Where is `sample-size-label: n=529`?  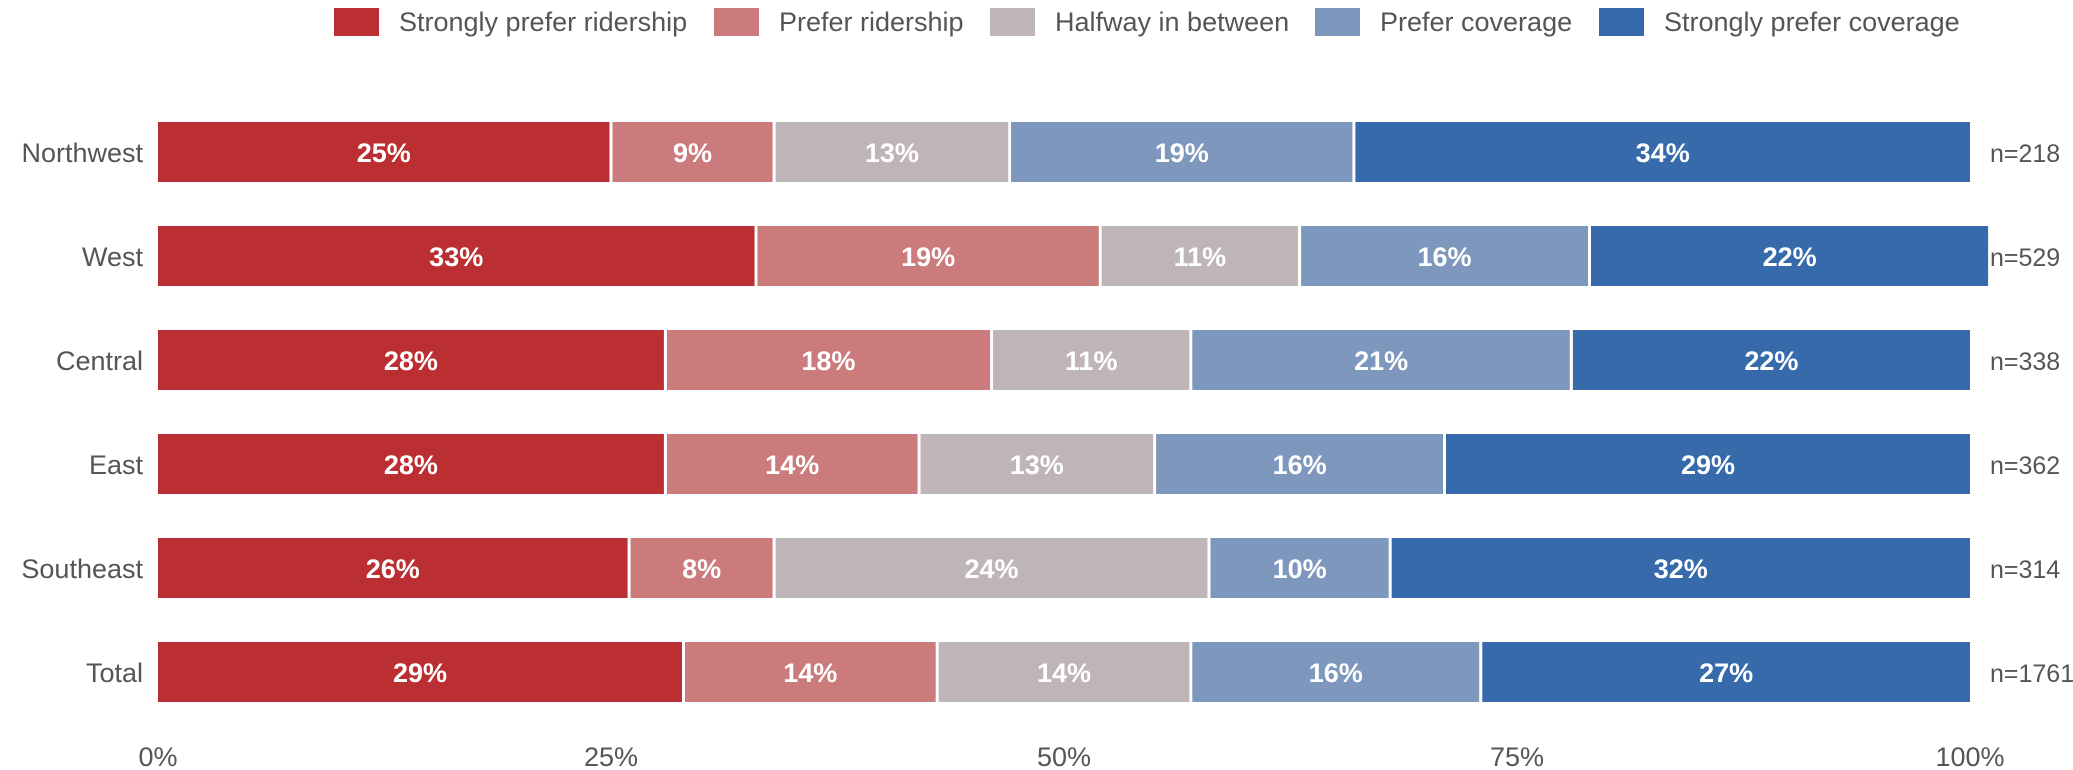 sample-size-label: n=529 is located at coordinates (2025, 258).